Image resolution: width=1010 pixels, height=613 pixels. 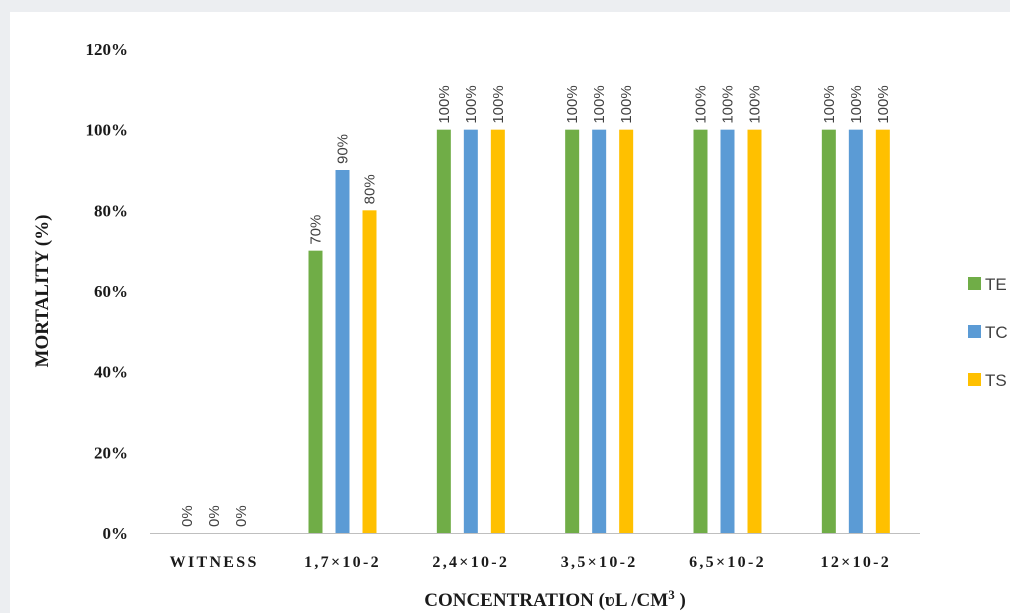 What do you see at coordinates (636, 600) in the screenshot?
I see `x-axis-title-unit: ʋL /CM` at bounding box center [636, 600].